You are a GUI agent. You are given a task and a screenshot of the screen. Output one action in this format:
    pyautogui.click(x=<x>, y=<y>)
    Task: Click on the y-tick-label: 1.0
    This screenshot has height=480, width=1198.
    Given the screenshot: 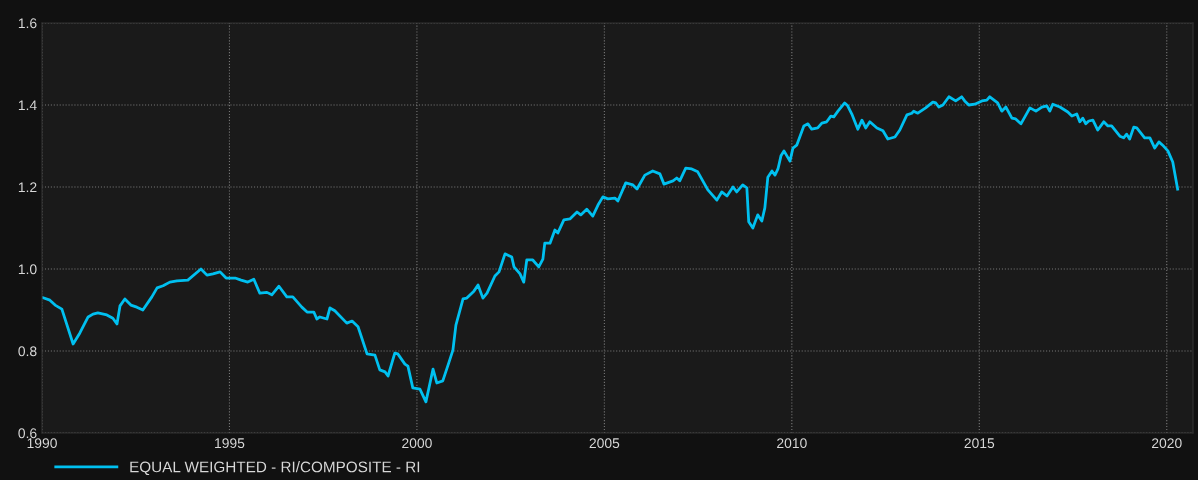 What is the action you would take?
    pyautogui.click(x=27, y=269)
    